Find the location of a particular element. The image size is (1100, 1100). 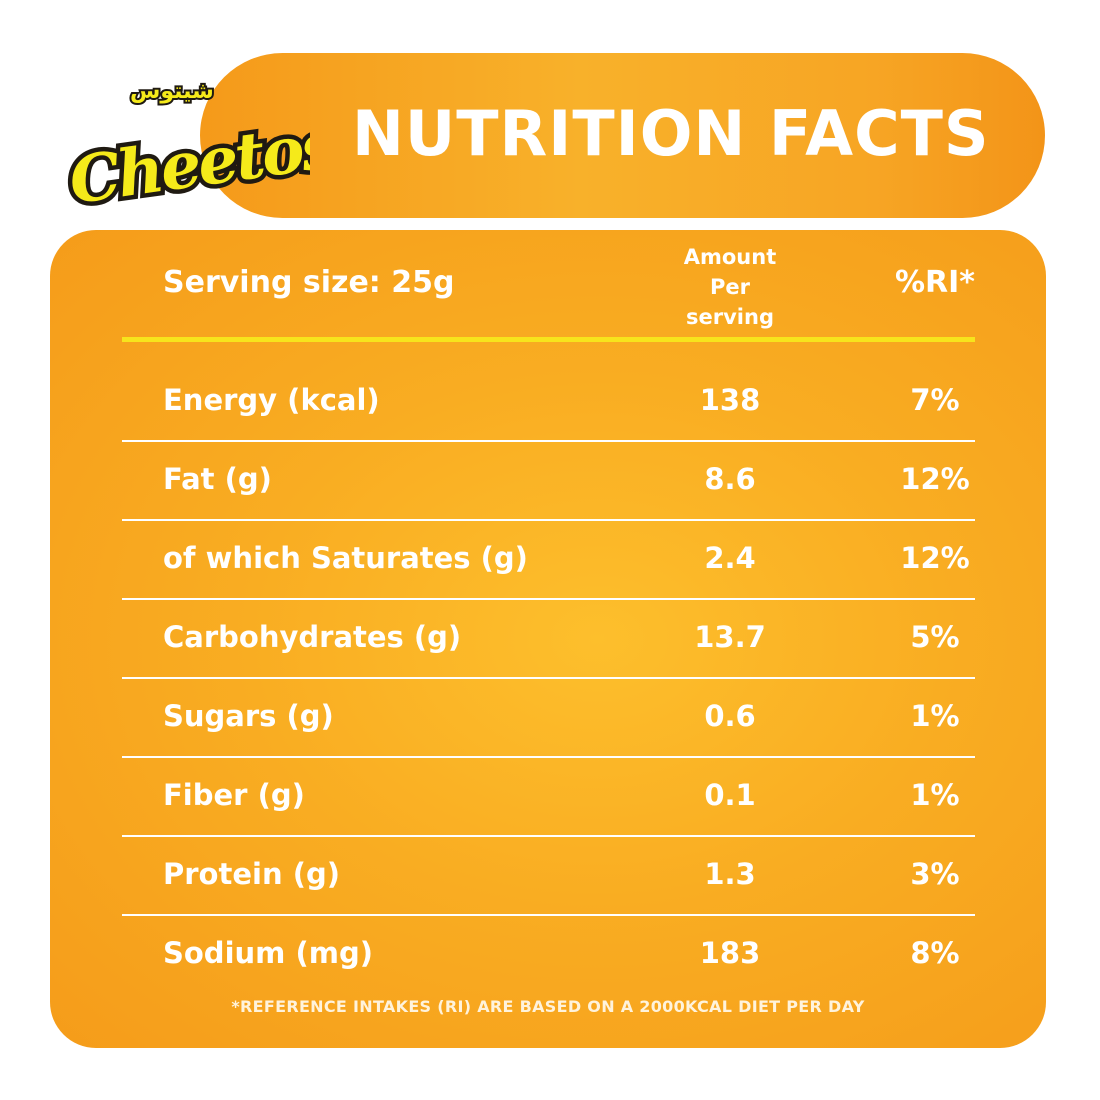

nutrient-label: of which Saturates (g) is located at coordinates (345, 558).